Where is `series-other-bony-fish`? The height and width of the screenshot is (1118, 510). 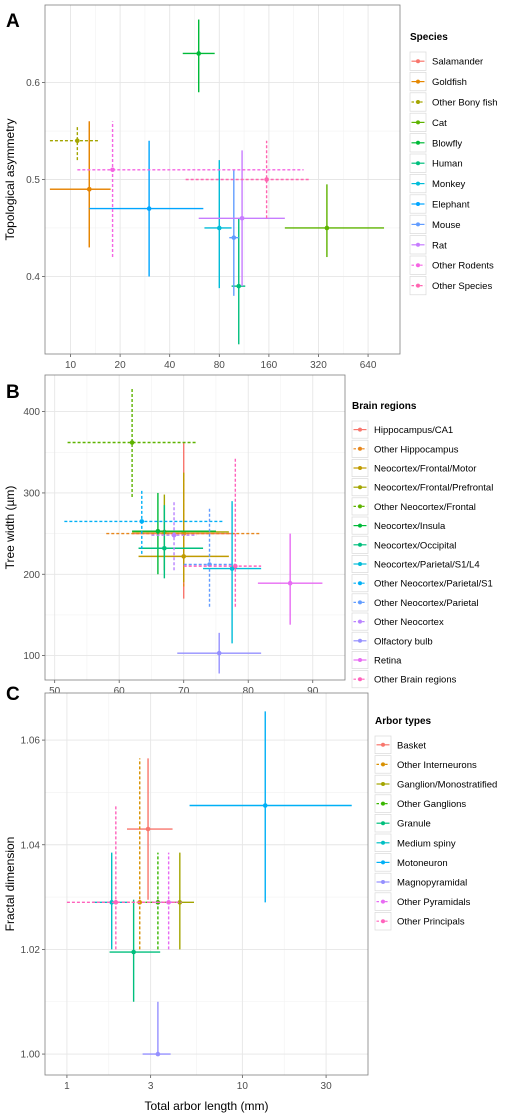 series-other-bony-fish is located at coordinates (74, 143).